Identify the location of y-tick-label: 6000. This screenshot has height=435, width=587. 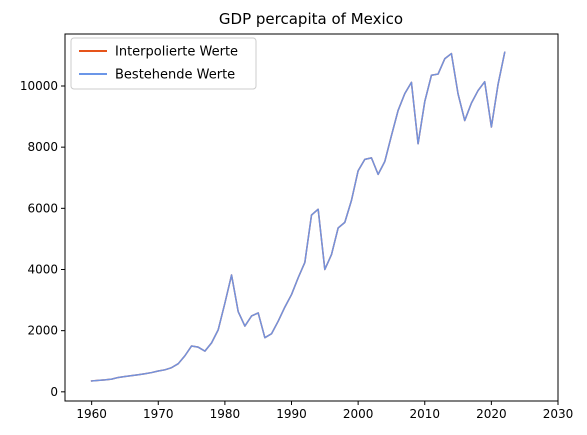
(42, 208).